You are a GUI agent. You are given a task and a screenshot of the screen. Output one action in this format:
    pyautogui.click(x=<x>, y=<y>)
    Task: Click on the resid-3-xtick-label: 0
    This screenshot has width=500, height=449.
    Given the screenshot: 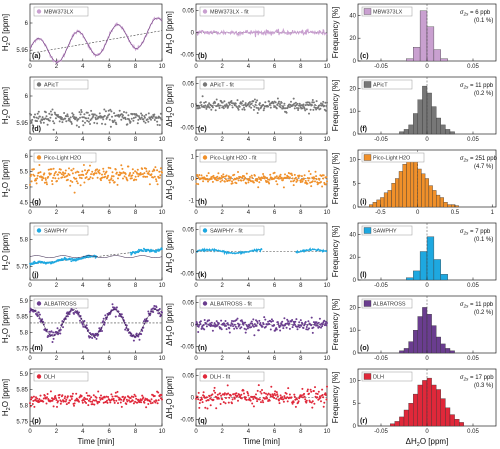 What is the action you would take?
    pyautogui.click(x=196, y=286)
    